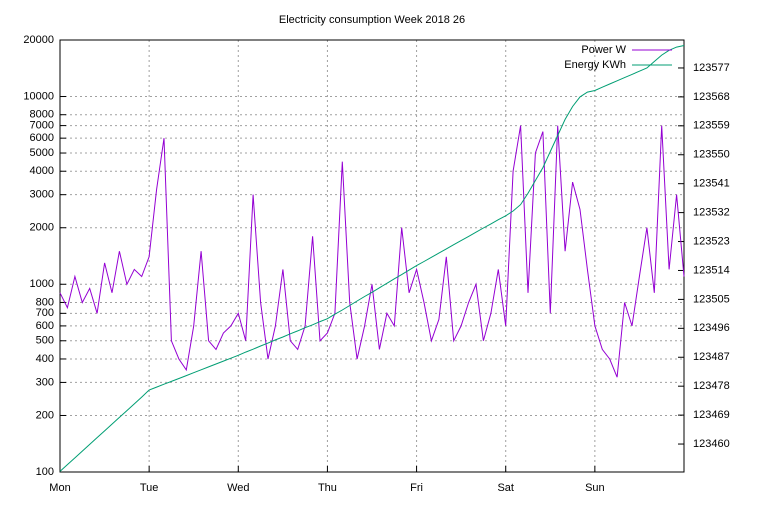 The image size is (768, 505). I want to click on y-tick-label: 20000, so click(38, 40).